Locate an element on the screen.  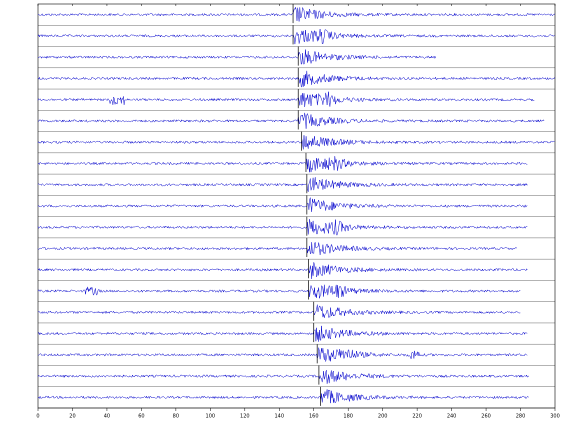
x-tick-label: 300 is located at coordinates (555, 417).